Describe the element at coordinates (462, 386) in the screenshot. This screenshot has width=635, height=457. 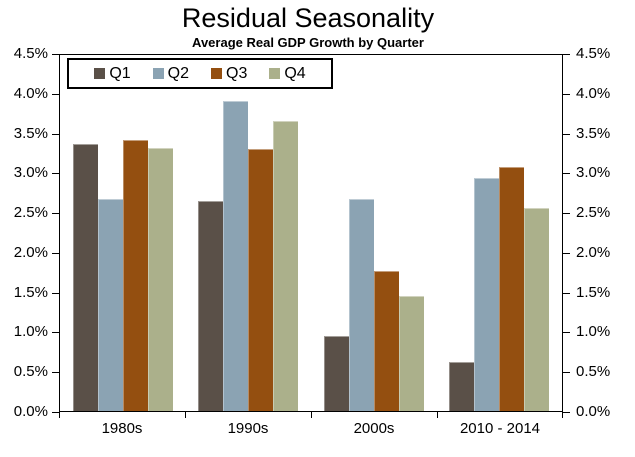
I see `bar-q1-2010-2014` at that location.